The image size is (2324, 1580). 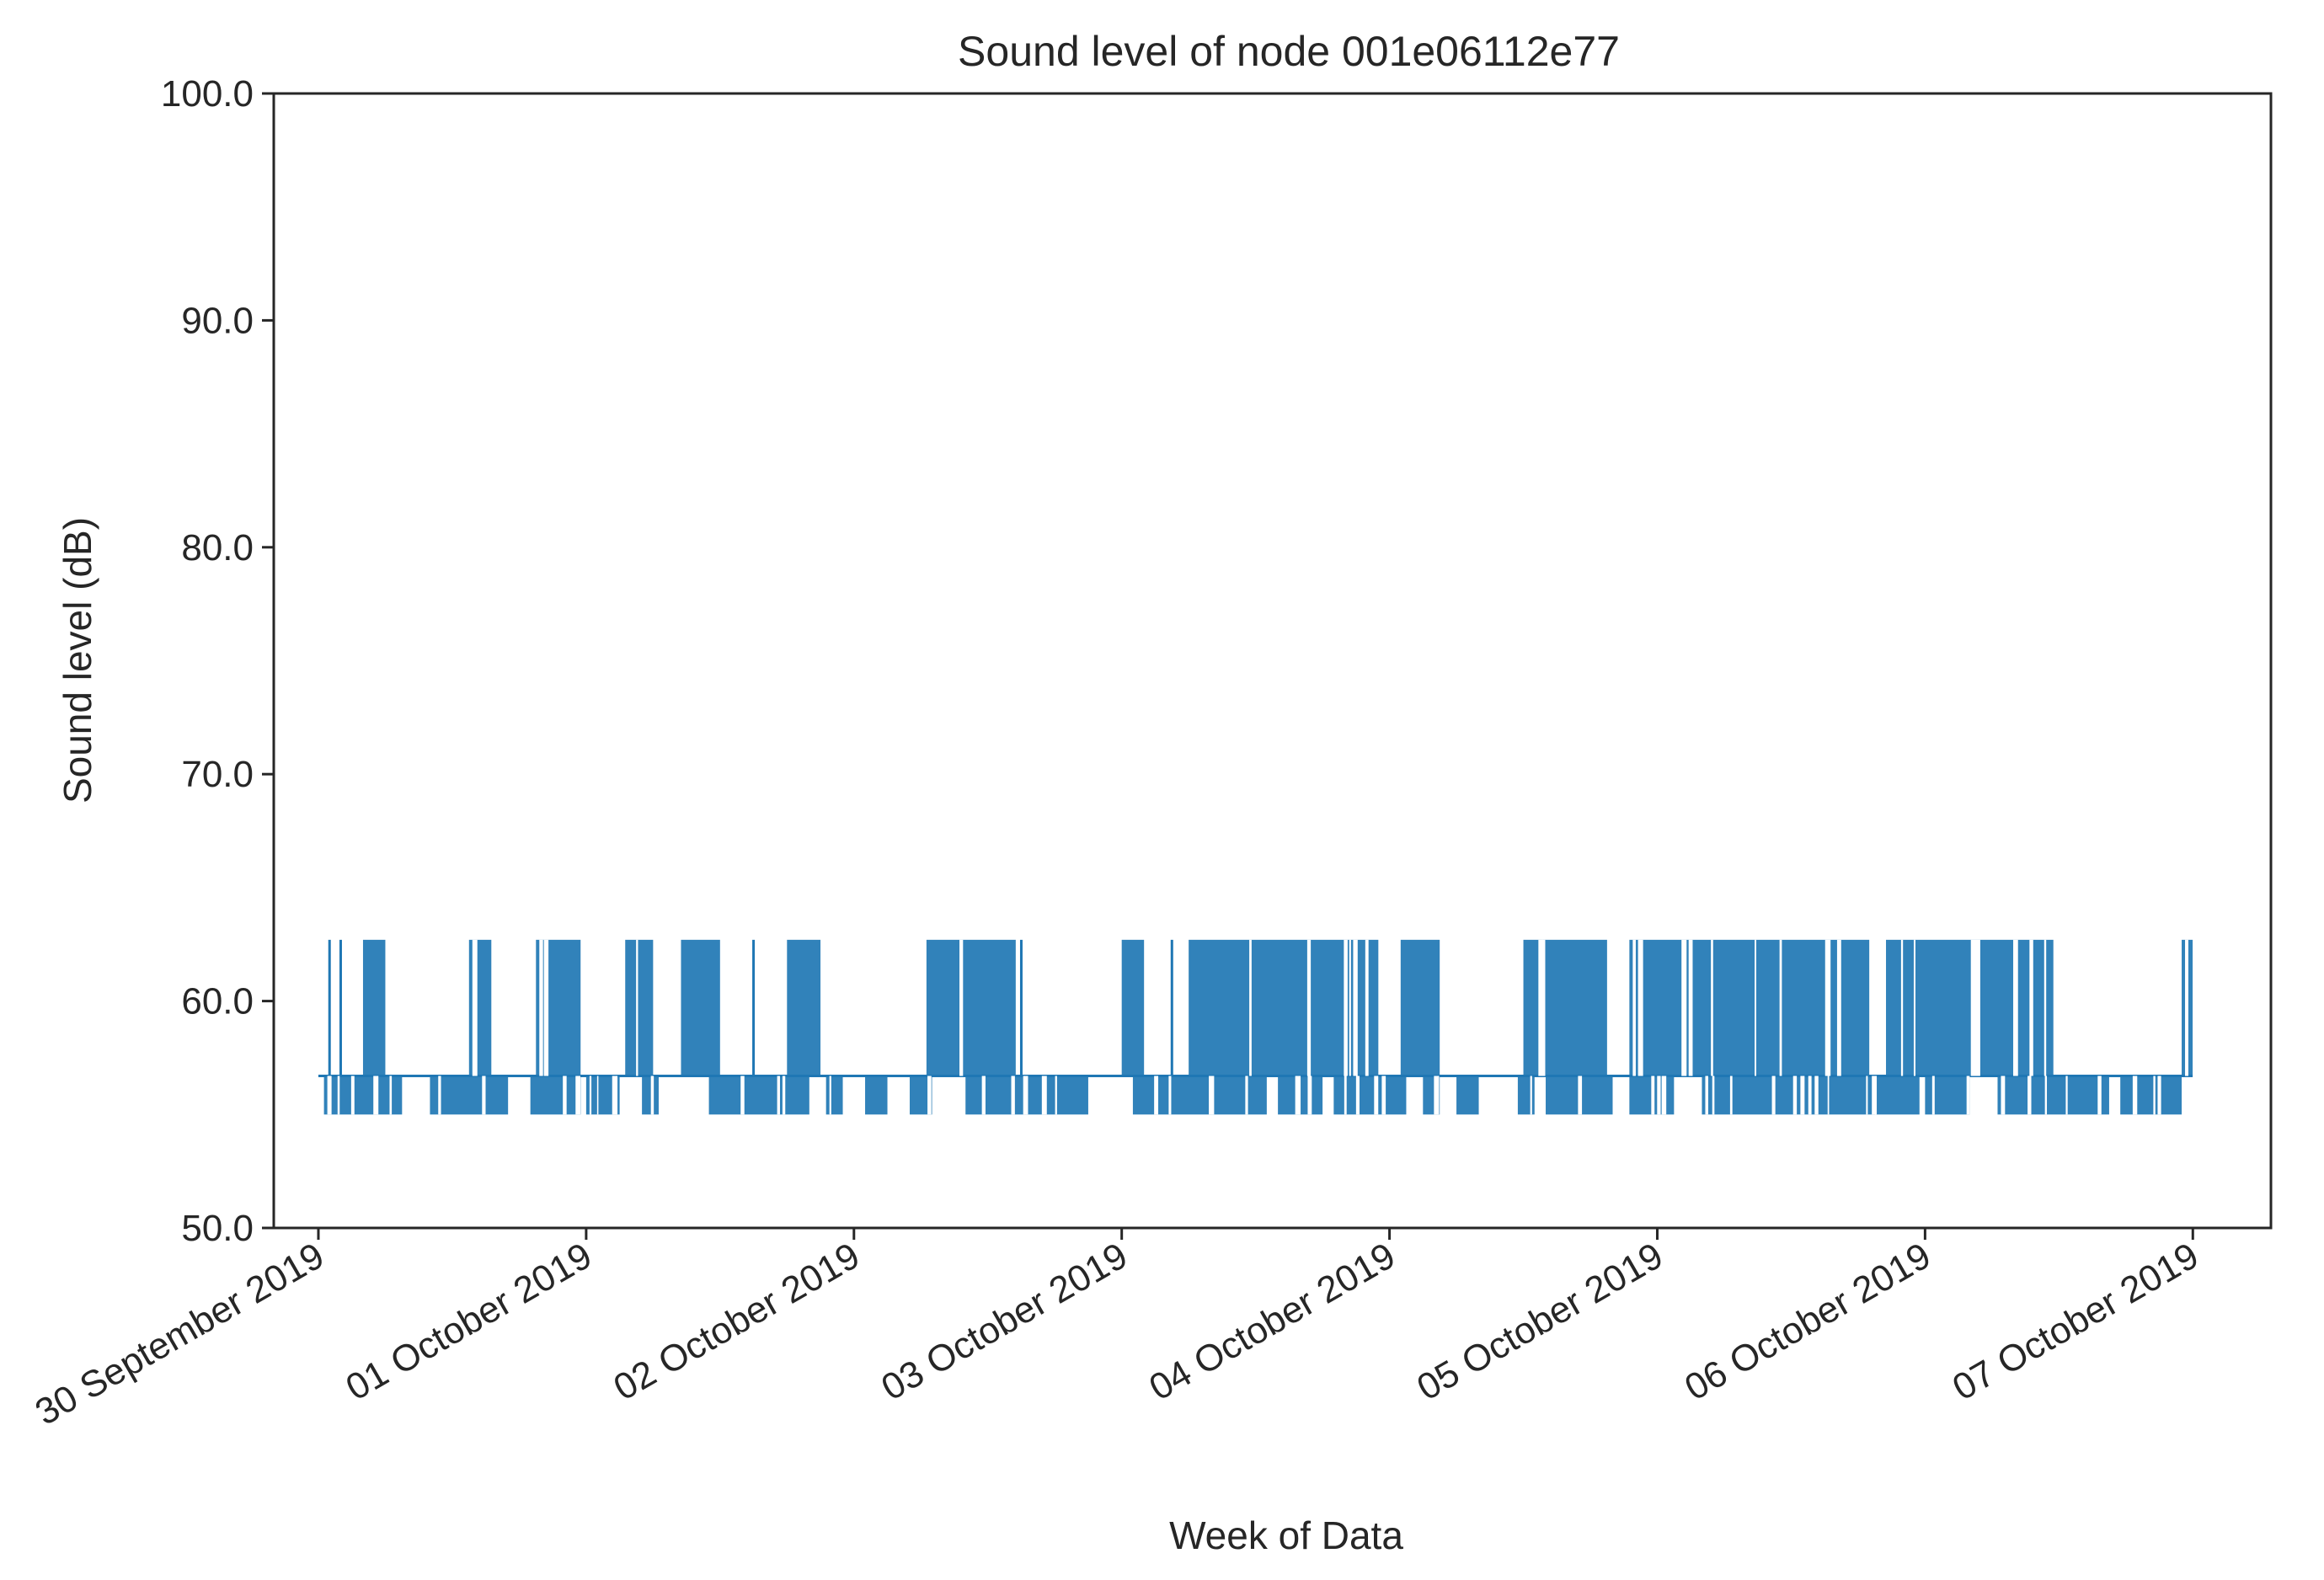 What do you see at coordinates (1286, 1535) in the screenshot?
I see `x-axis-label: Week of Data` at bounding box center [1286, 1535].